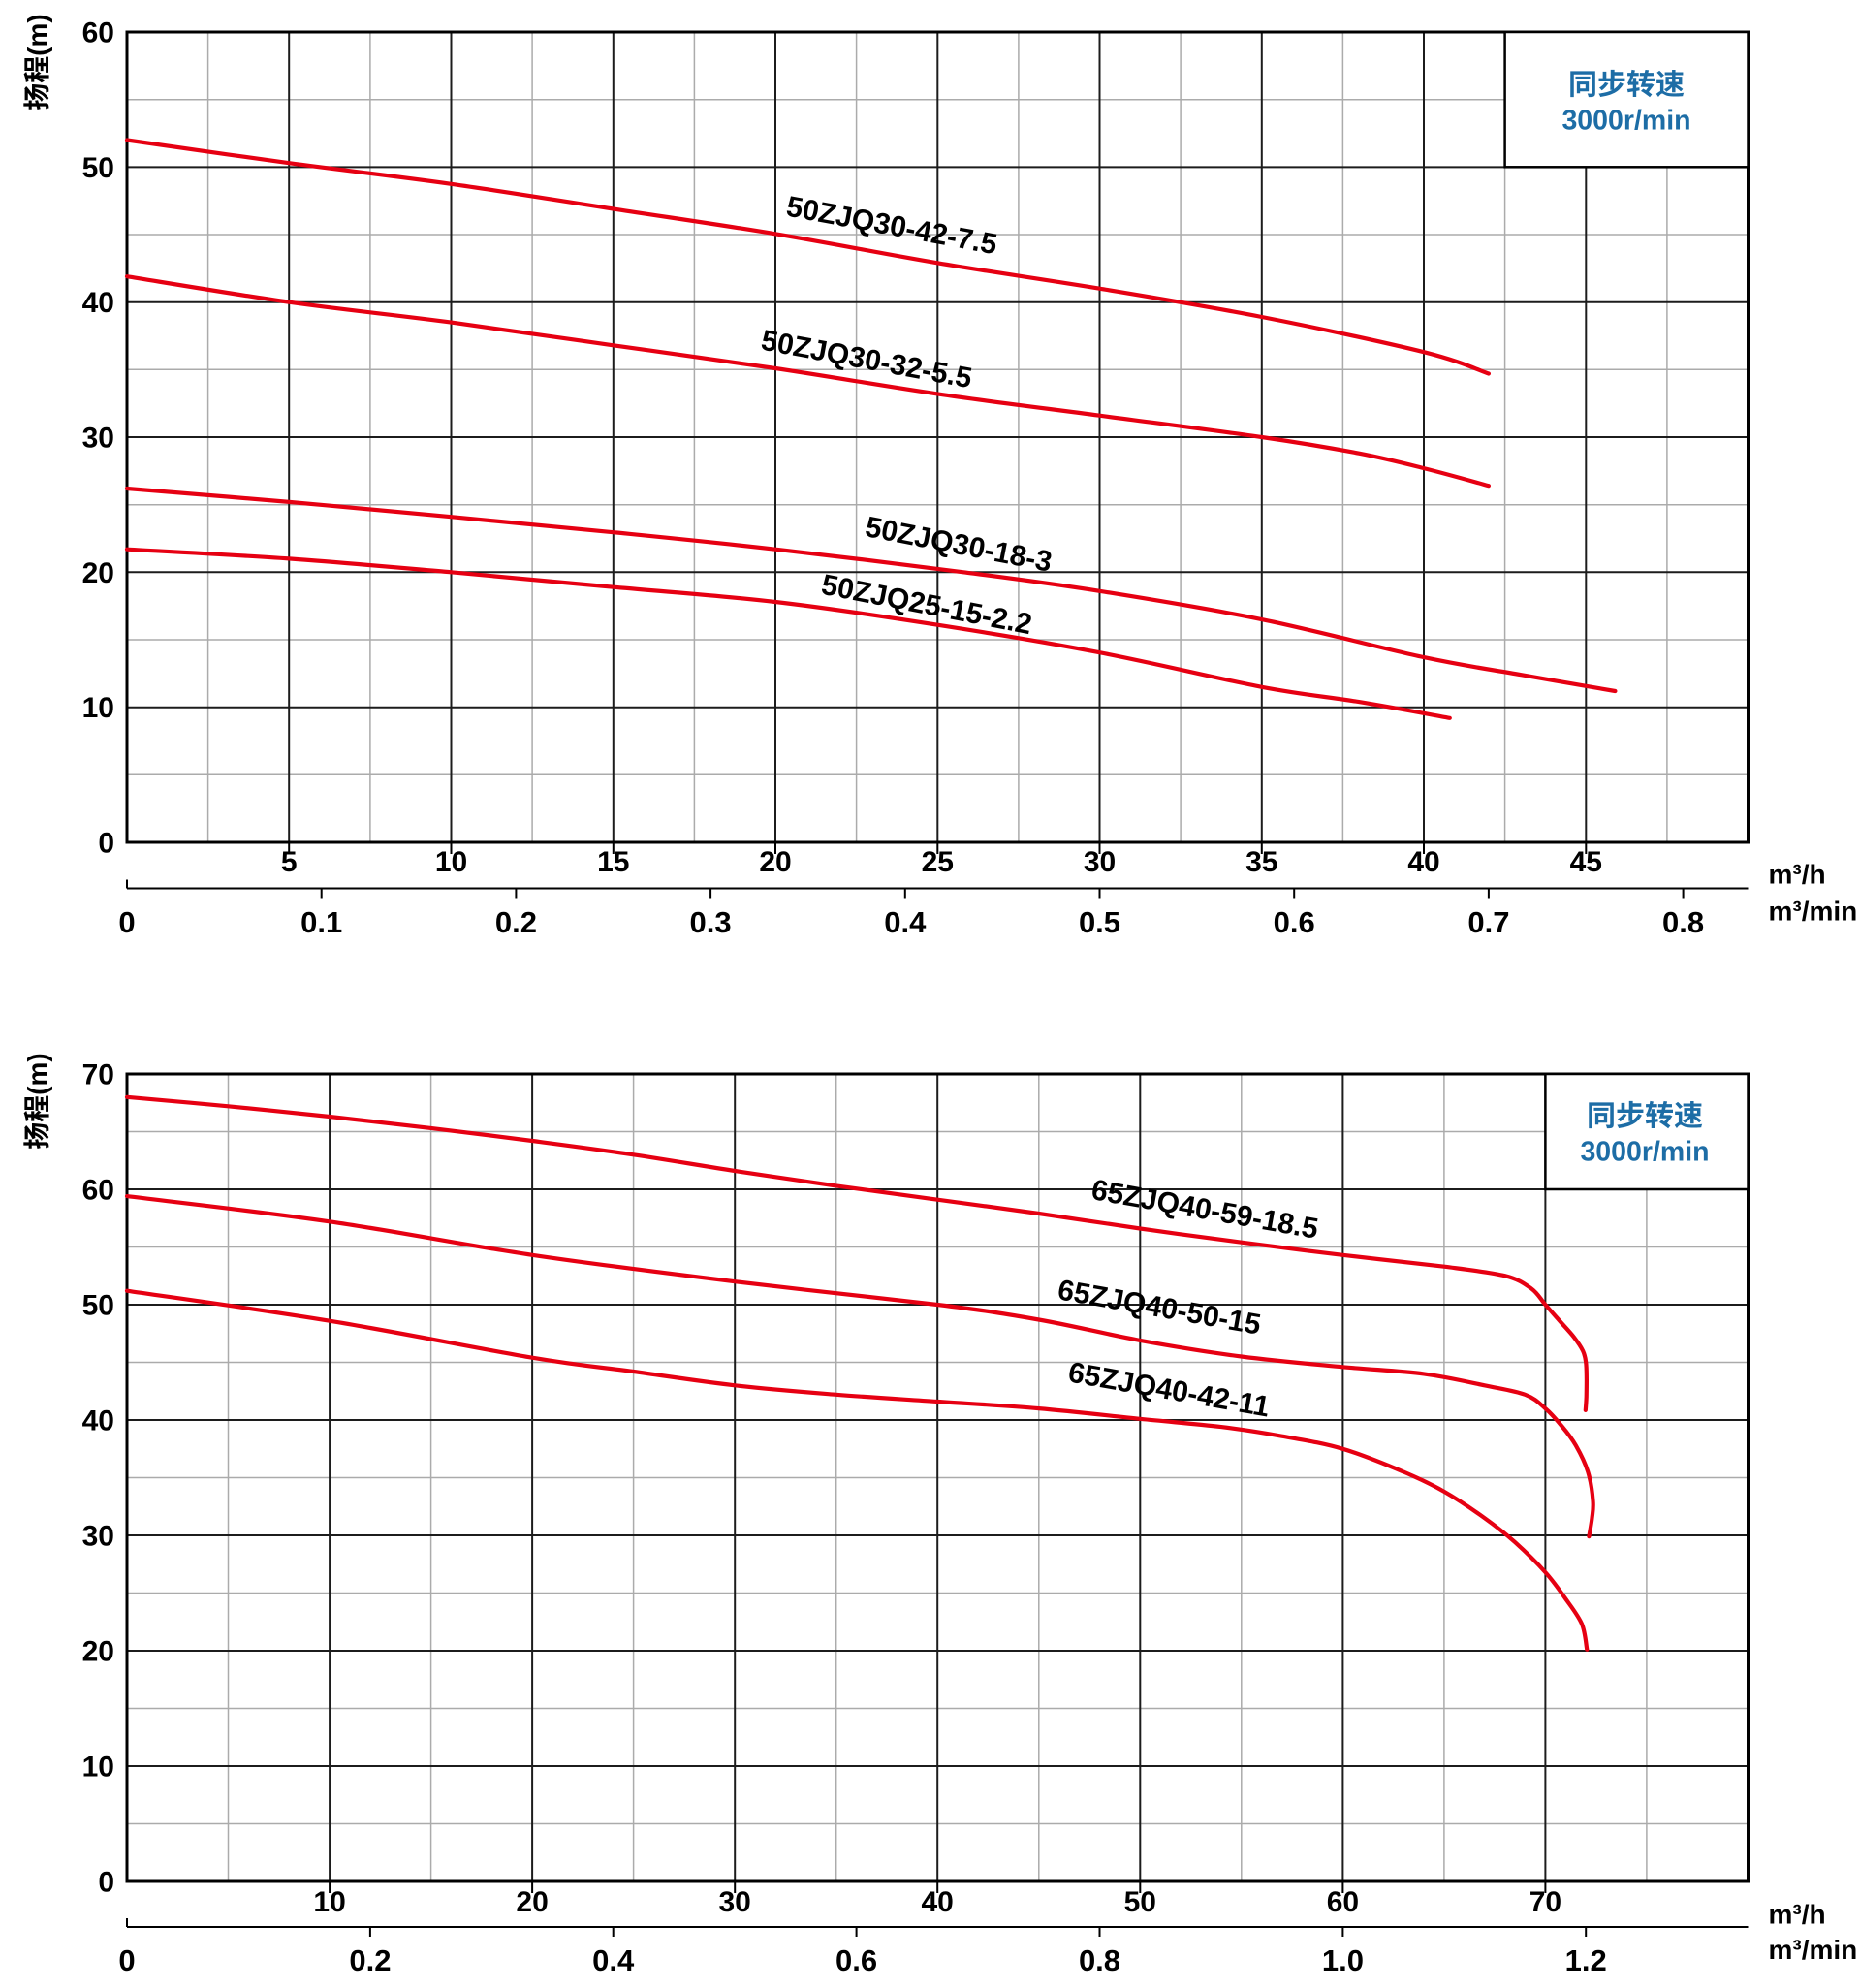 The height and width of the screenshot is (1988, 1860). I want to click on svg-text: 25, so click(938, 862).